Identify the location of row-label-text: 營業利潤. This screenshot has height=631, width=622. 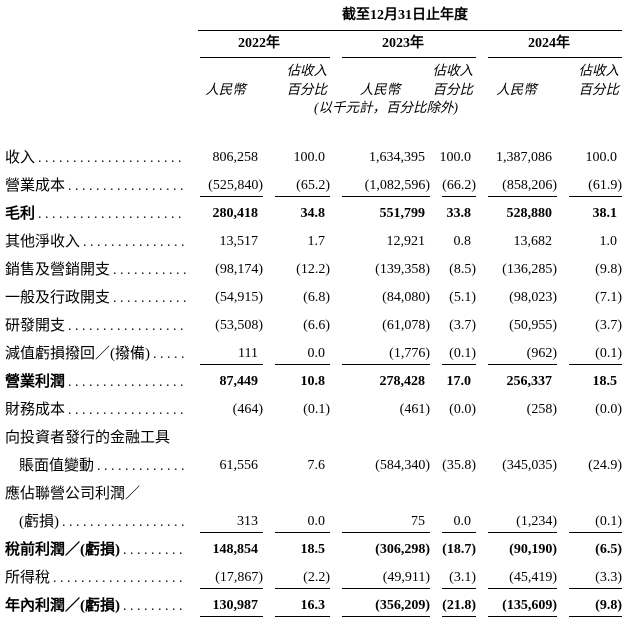
(35, 382).